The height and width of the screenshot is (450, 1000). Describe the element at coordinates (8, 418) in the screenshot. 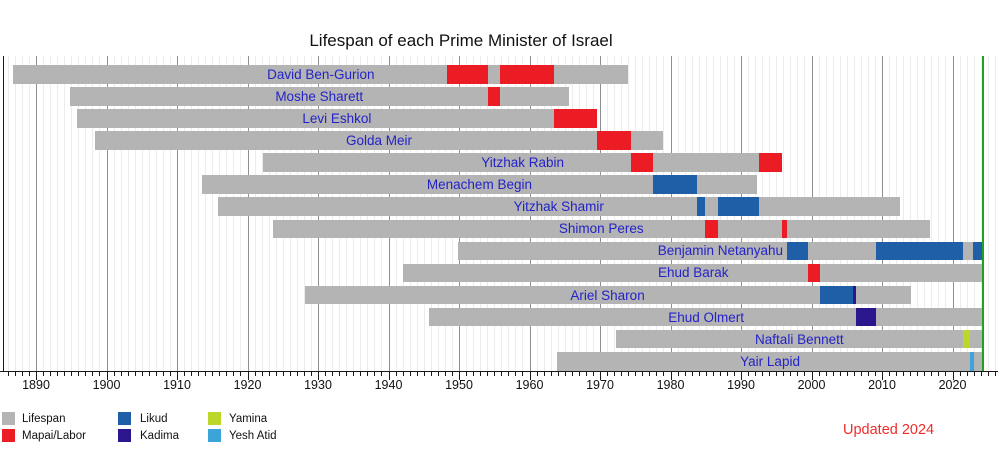

I see `legend-swatch-lifespan` at that location.